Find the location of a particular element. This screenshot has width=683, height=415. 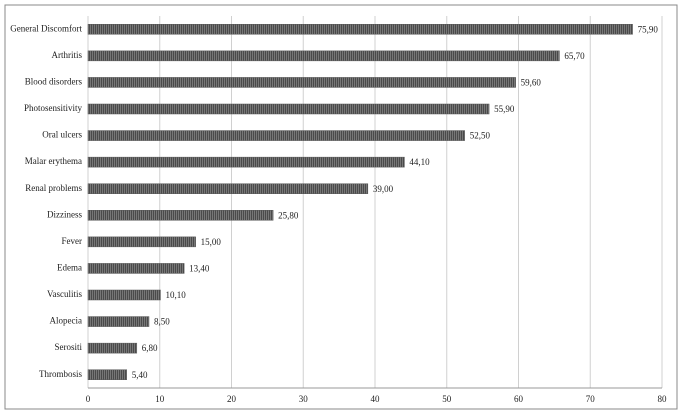

data-label: 44,10 is located at coordinates (419, 162).